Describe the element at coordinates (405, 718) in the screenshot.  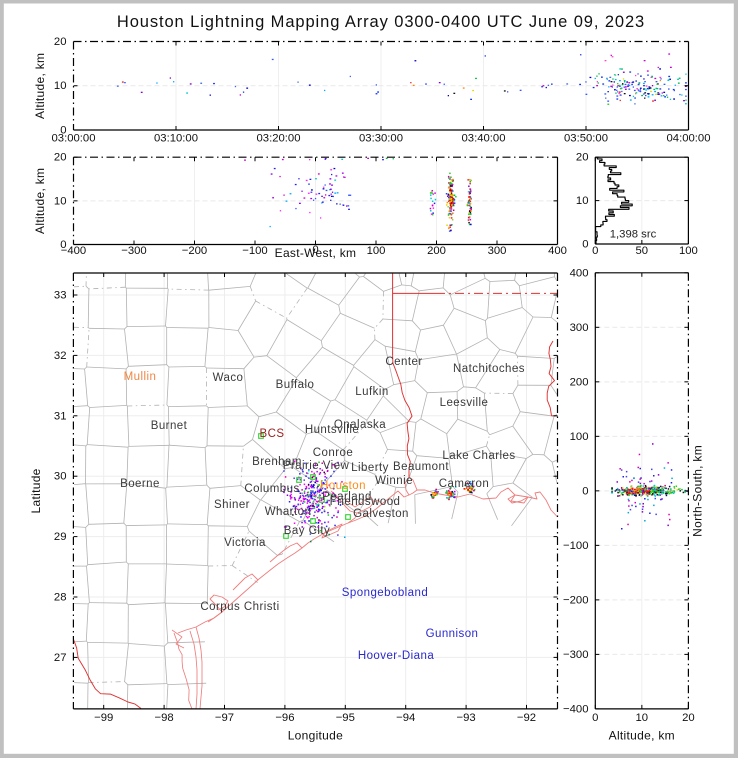
I see `svg-text: −94` at that location.